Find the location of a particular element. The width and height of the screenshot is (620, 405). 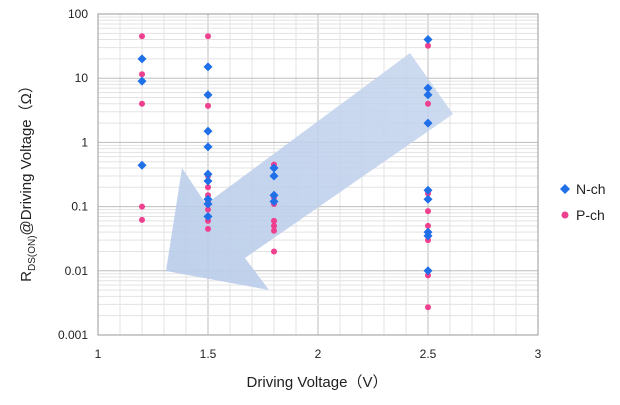

y-tick-label: 0.1 is located at coordinates (79, 207).